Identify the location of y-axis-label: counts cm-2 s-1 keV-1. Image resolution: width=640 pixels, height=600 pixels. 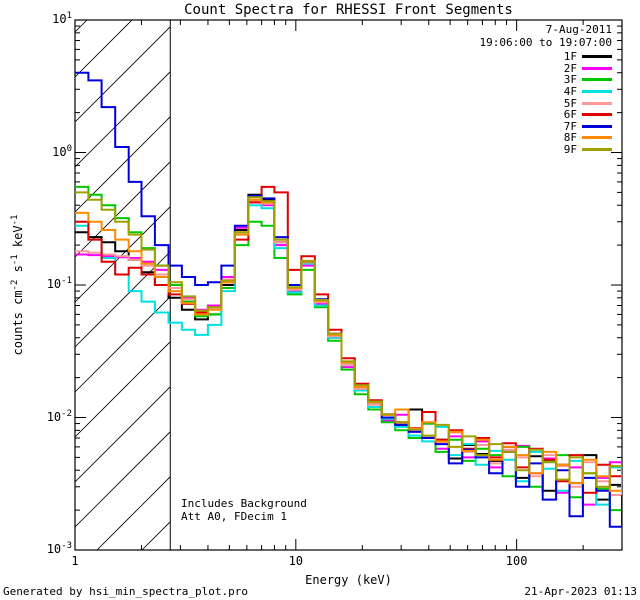
(17, 285).